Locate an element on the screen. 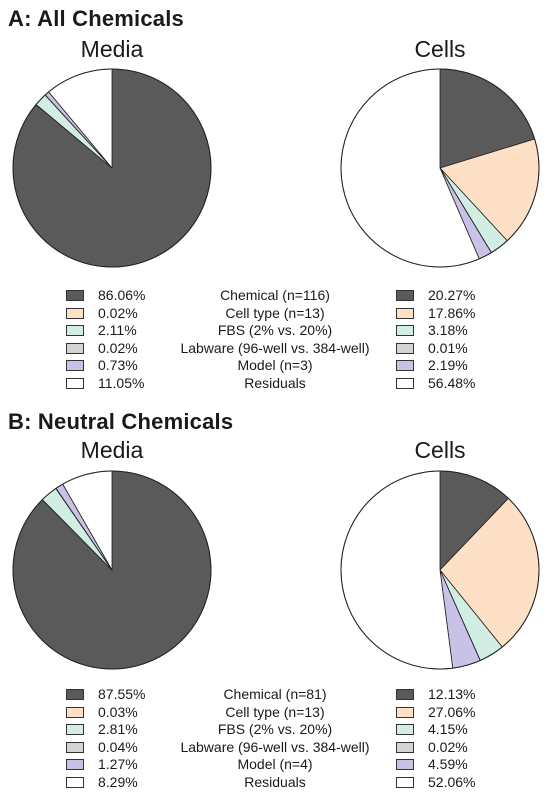  factor-label: Model (n=3) is located at coordinates (275, 365).